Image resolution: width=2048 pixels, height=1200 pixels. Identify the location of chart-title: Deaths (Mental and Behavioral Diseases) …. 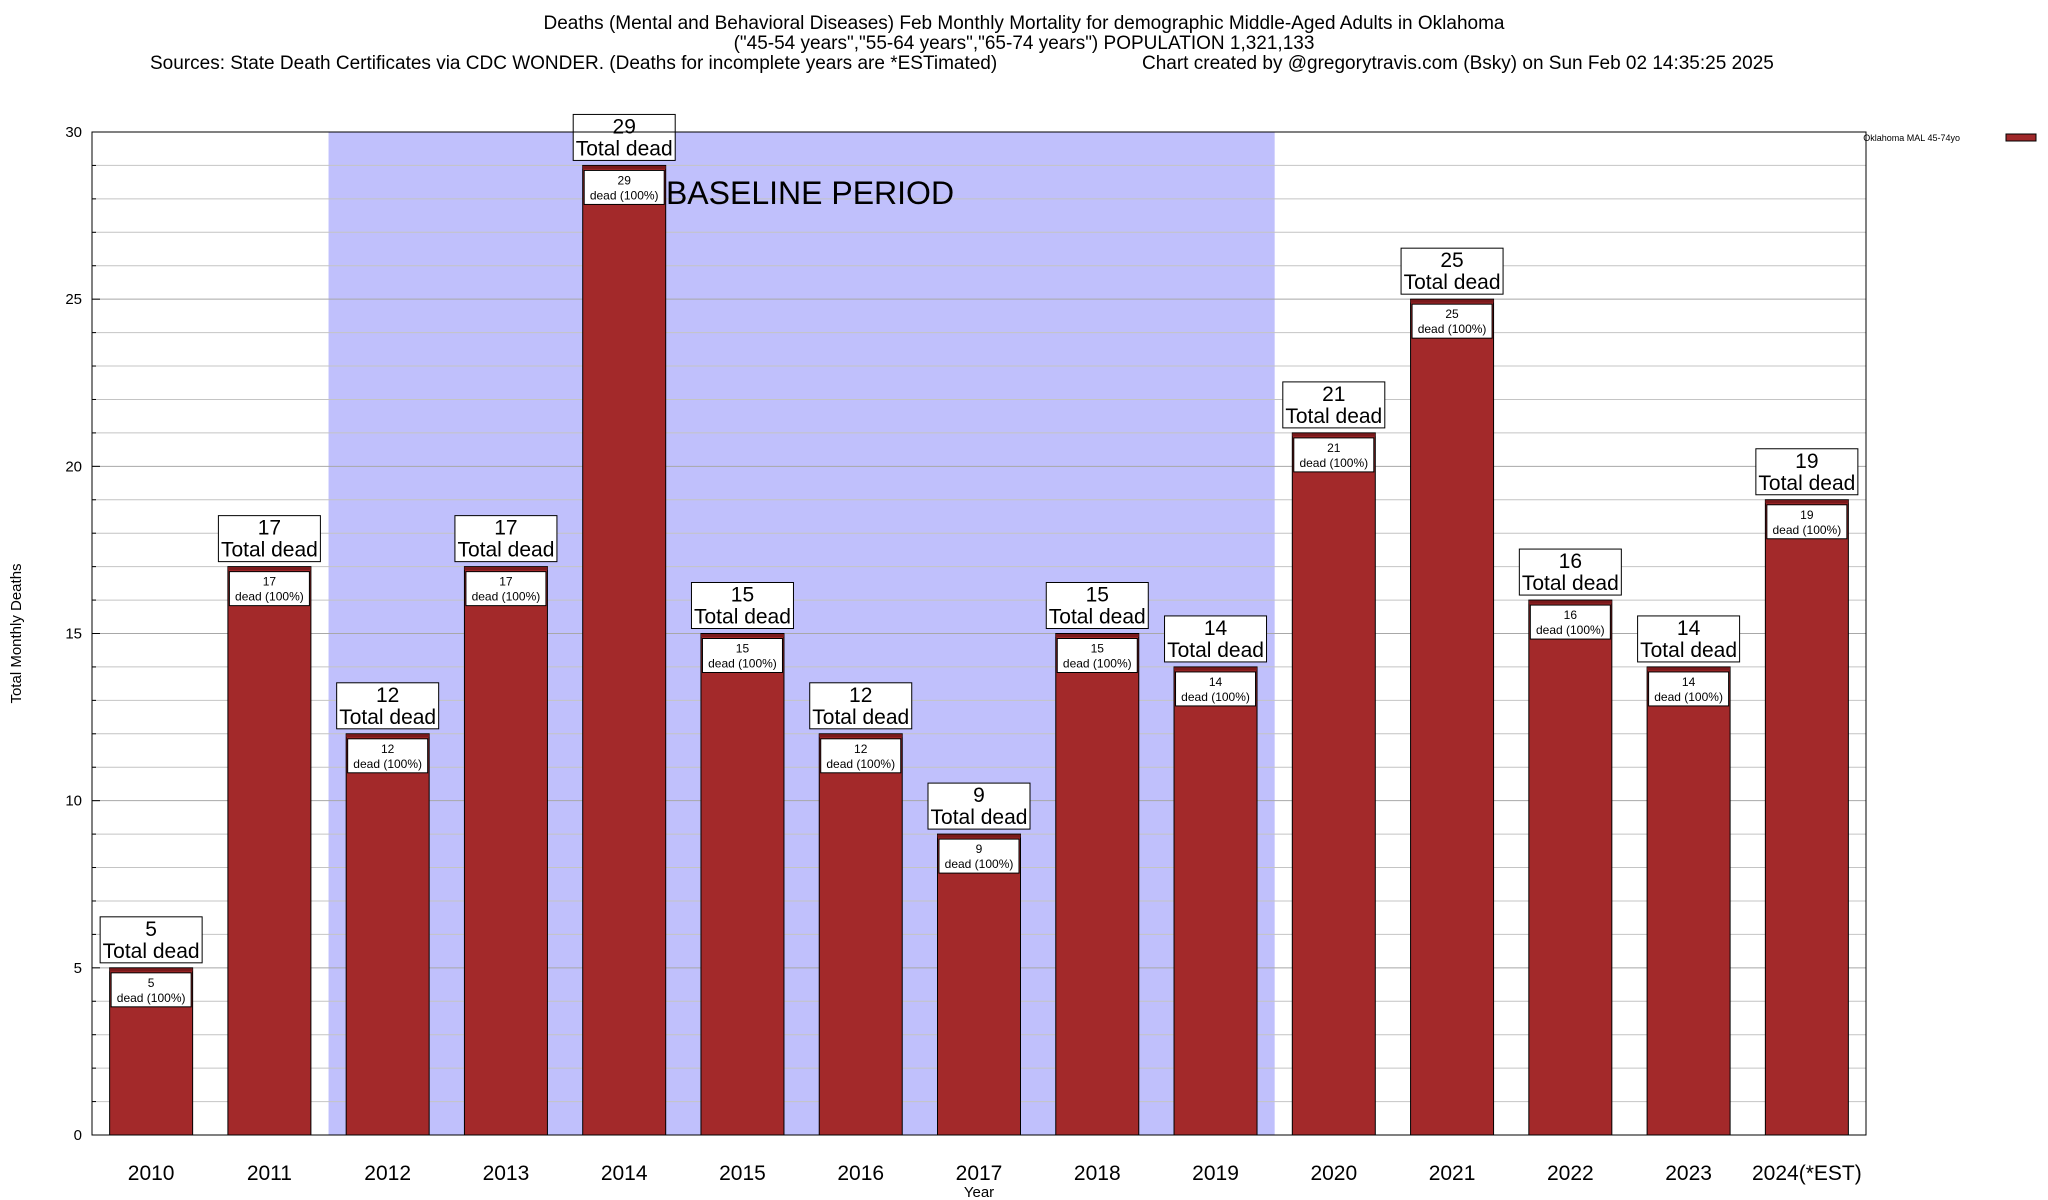
(1024, 34).